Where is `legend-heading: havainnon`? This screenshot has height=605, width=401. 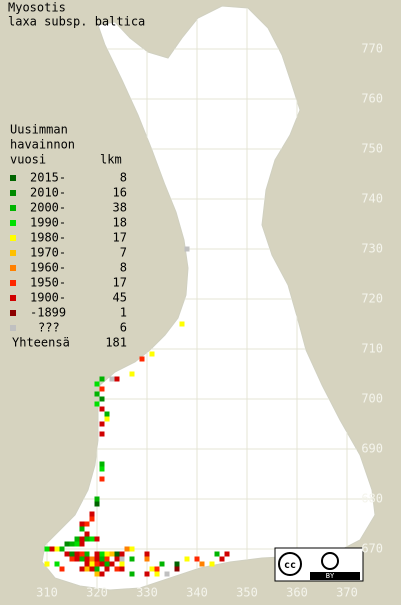 legend-heading: havainnon is located at coordinates (42, 145).